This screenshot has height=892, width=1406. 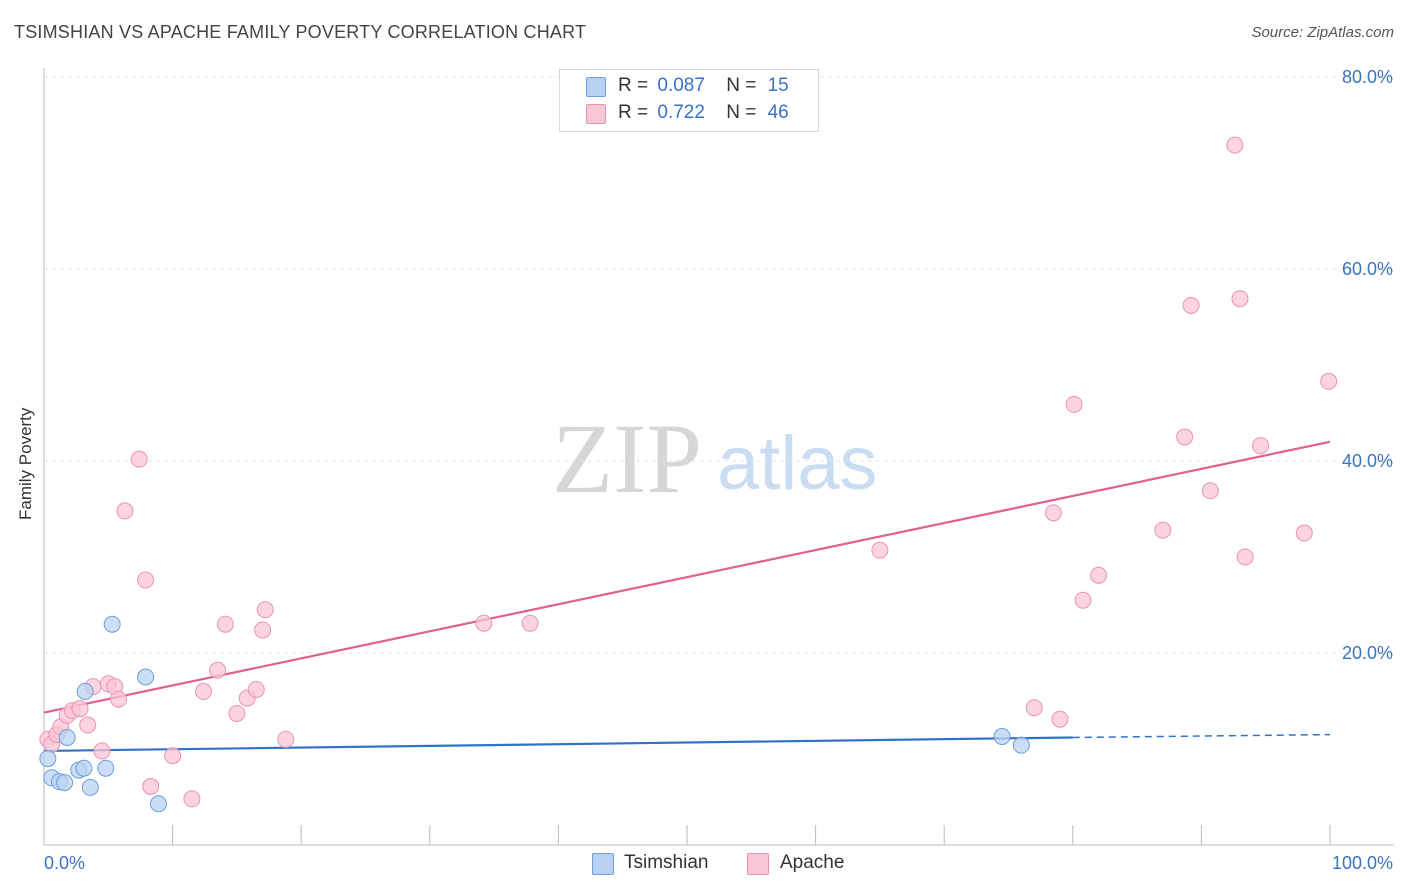 I want to click on legend-n-value-apache: 46, so click(x=778, y=112).